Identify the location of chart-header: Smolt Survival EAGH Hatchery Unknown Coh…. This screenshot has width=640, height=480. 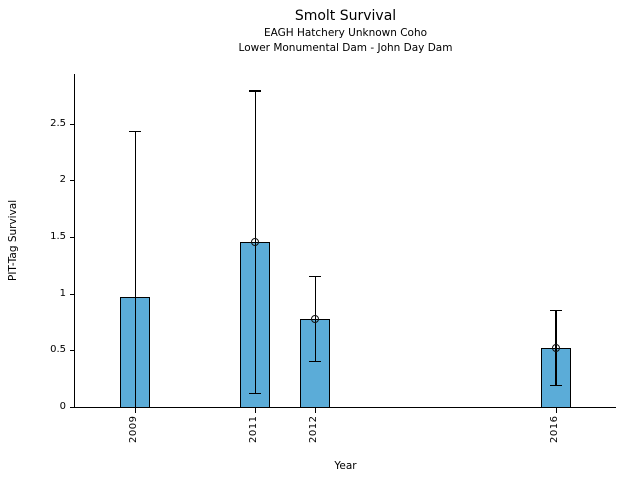
(345, 31).